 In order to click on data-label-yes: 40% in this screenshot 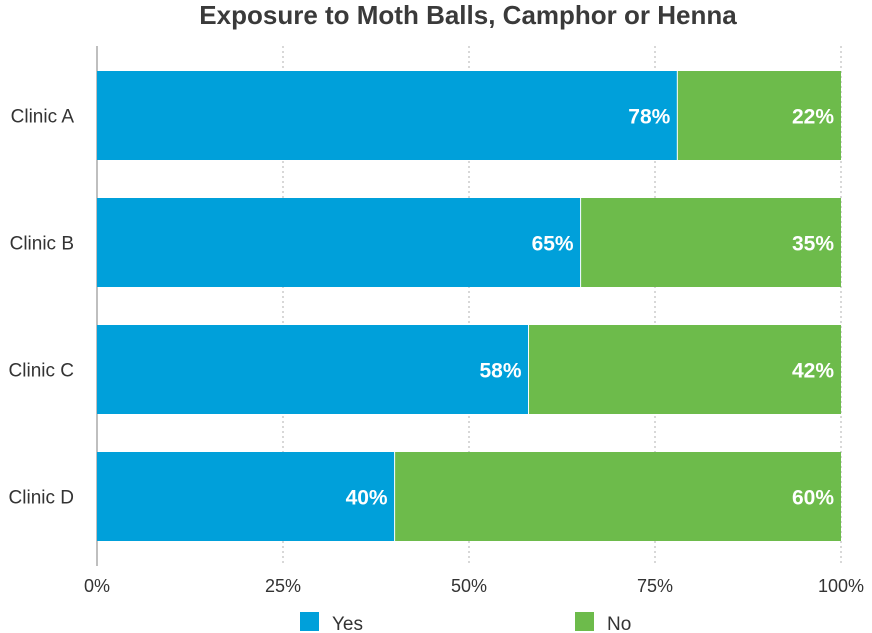, I will do `click(367, 498)`.